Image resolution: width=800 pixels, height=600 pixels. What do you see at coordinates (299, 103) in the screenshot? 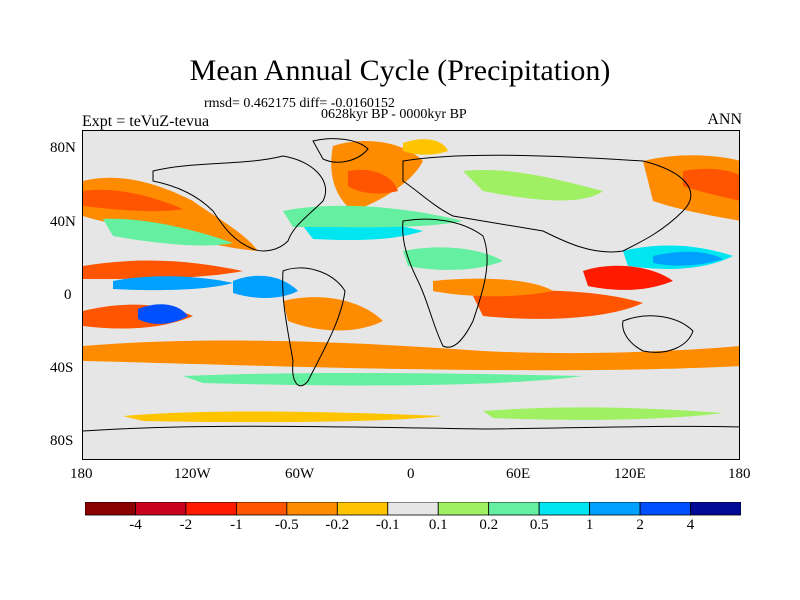
I see `stats-text: rmsd= 0.462175 diff= -0.0160152` at bounding box center [299, 103].